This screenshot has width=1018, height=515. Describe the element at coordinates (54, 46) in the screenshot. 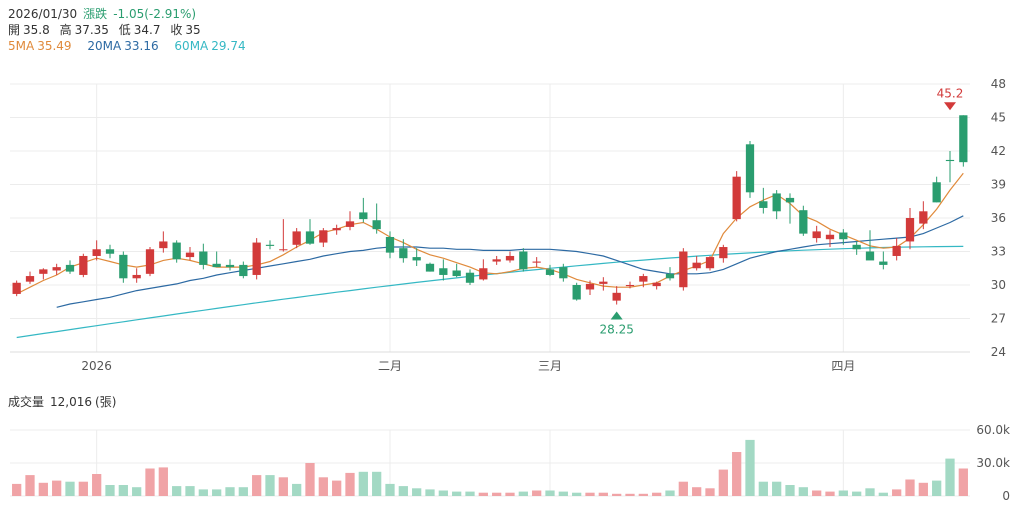

I see `ma5-value: 35.49` at that location.